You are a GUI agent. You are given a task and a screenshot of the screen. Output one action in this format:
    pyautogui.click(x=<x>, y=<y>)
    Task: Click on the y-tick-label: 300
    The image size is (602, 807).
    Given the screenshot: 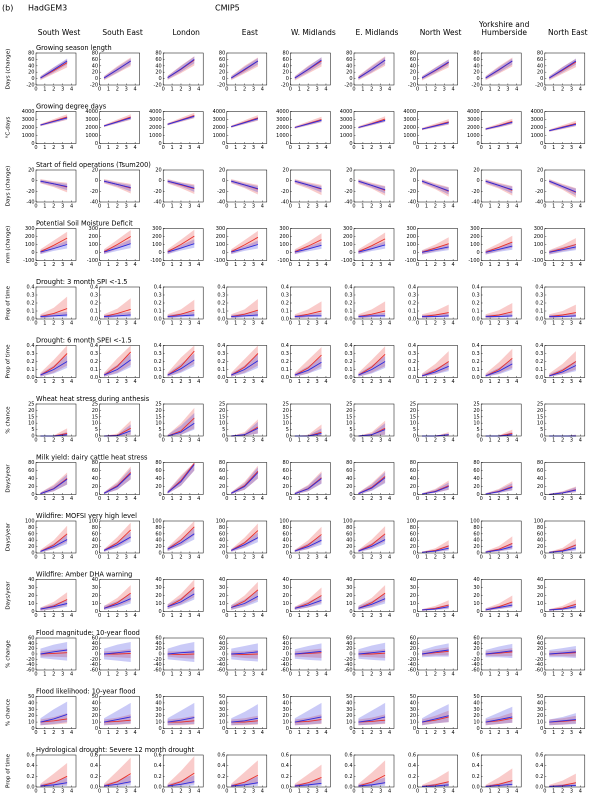 What is the action you would take?
    pyautogui.click(x=30, y=229)
    